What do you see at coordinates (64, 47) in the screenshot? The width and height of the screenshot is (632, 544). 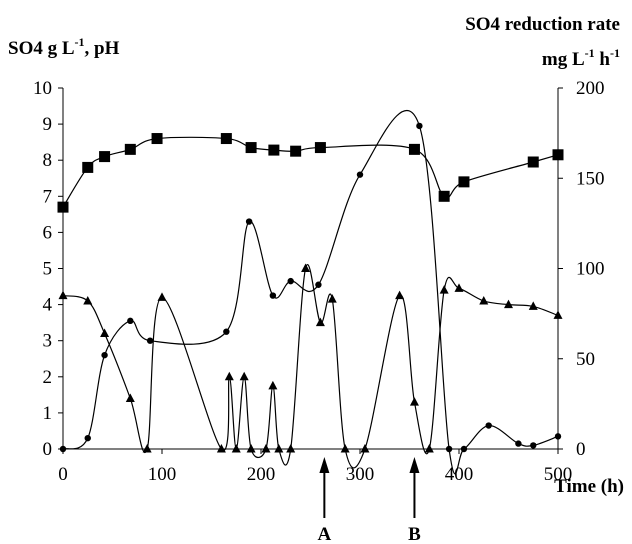 I see `y-left-axis-title: SO4 g L-1, pH` at bounding box center [64, 47].